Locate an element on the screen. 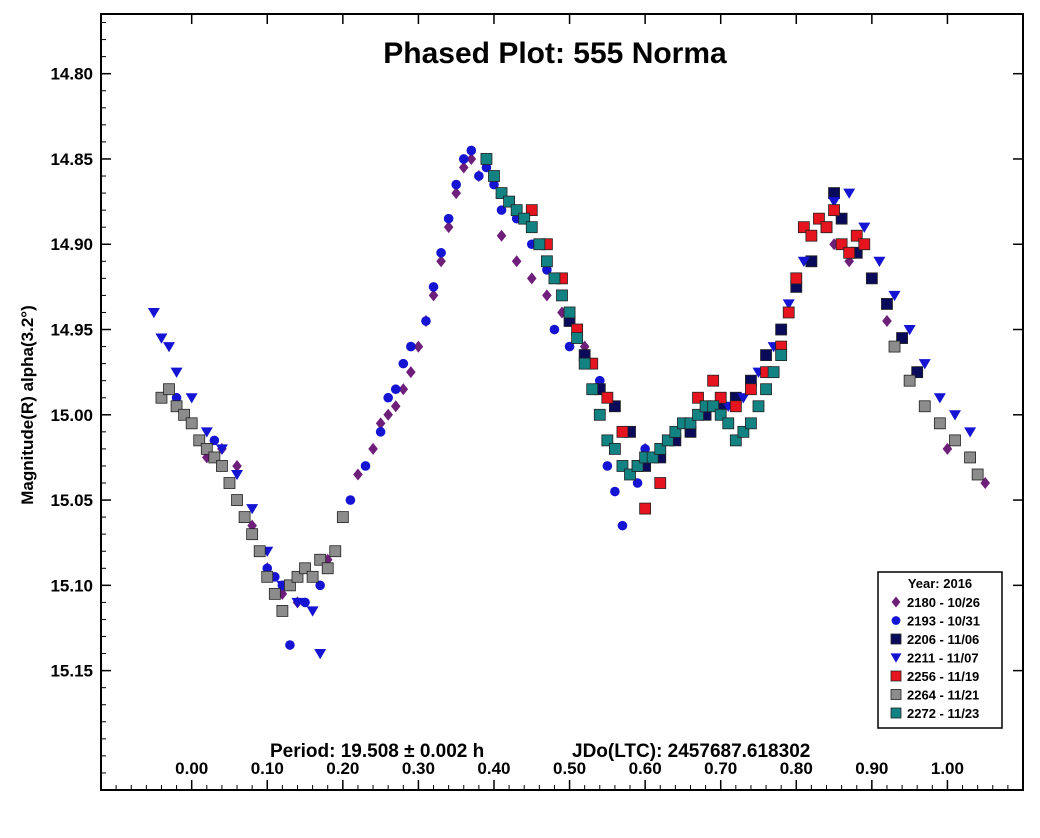  y-tick-label: 15.15 is located at coordinates (71, 671).